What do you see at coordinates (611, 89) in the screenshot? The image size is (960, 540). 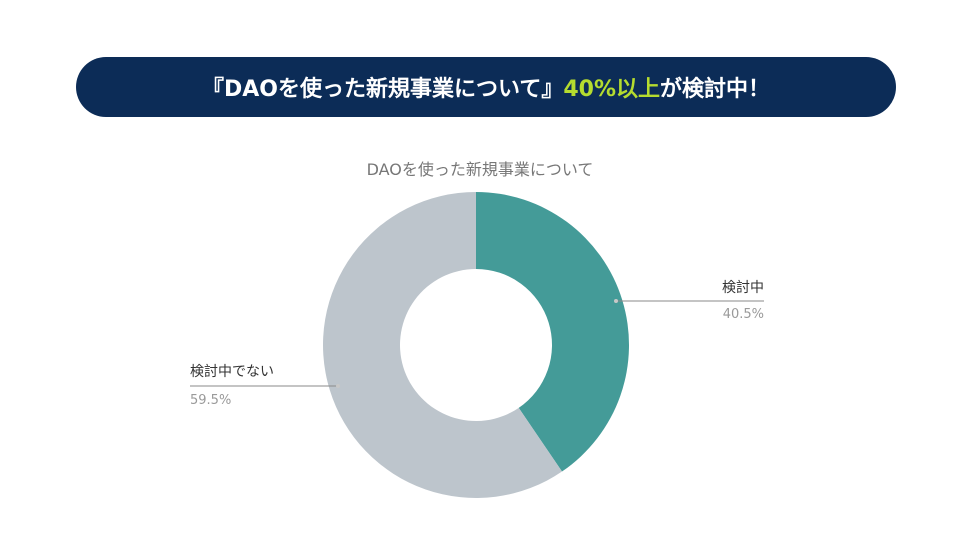 I see `headline-highlight: 40%以上` at bounding box center [611, 89].